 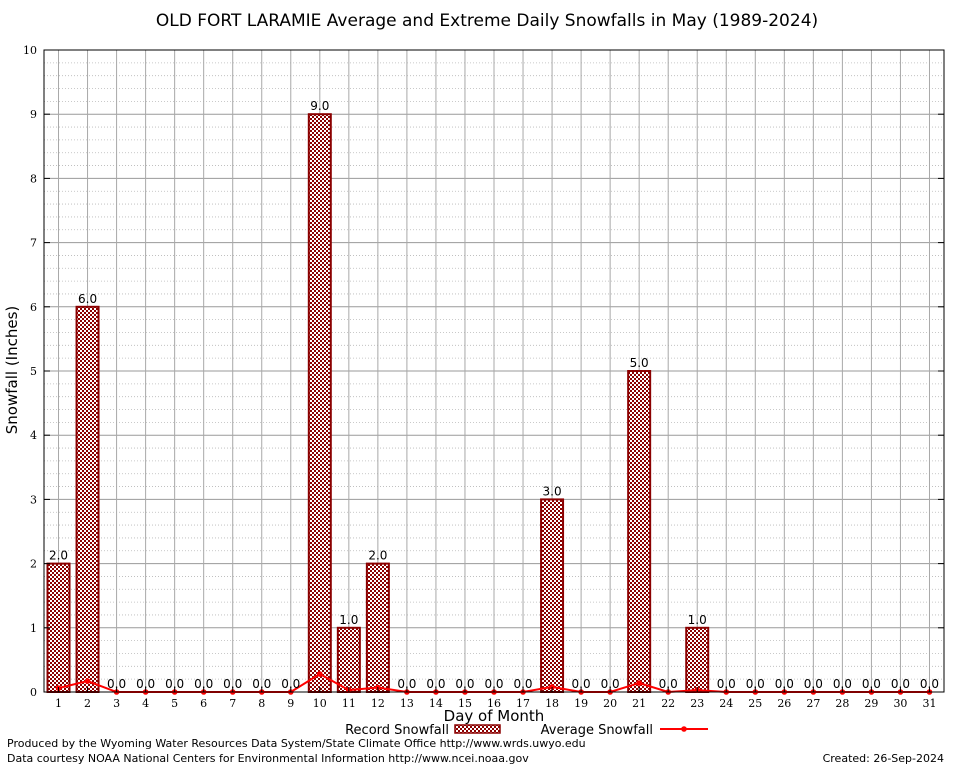 What do you see at coordinates (668, 703) in the screenshot?
I see `x-tick-label: 22` at bounding box center [668, 703].